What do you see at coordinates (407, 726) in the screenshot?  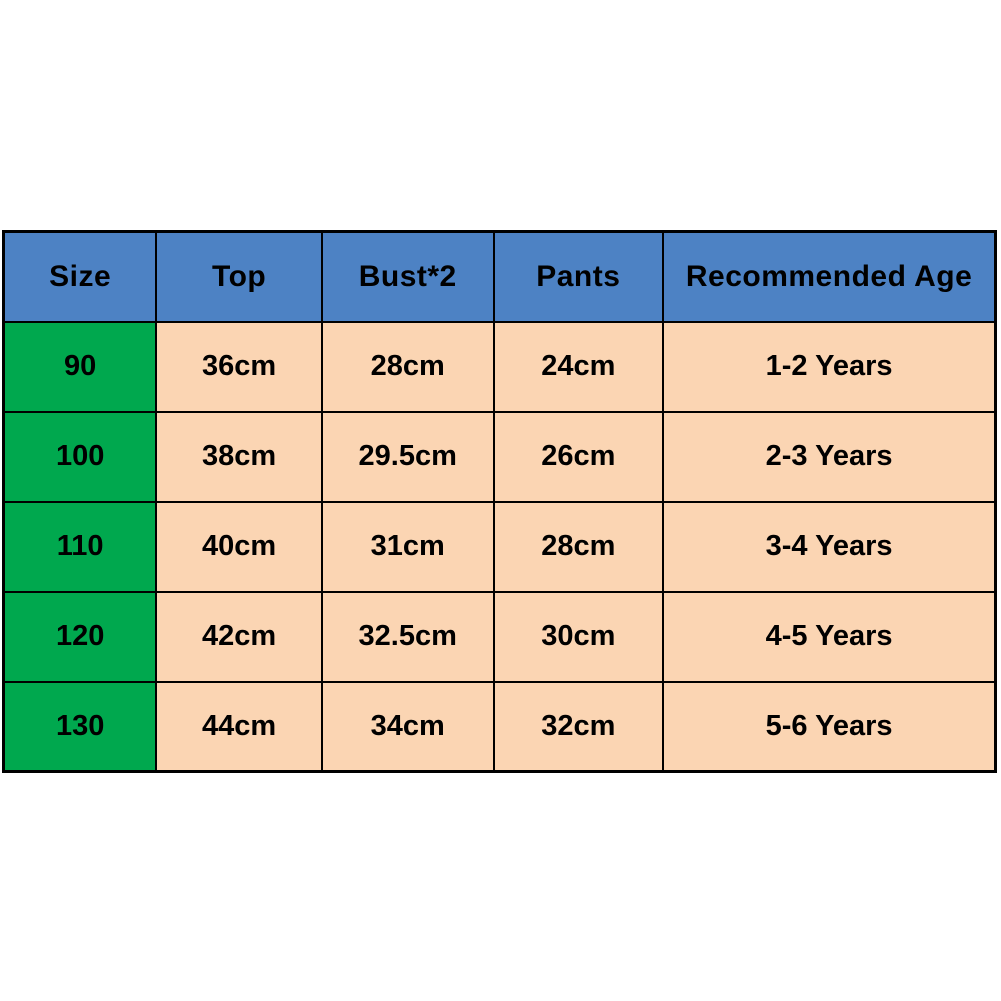 I see `bust-cell: 34cm` at bounding box center [407, 726].